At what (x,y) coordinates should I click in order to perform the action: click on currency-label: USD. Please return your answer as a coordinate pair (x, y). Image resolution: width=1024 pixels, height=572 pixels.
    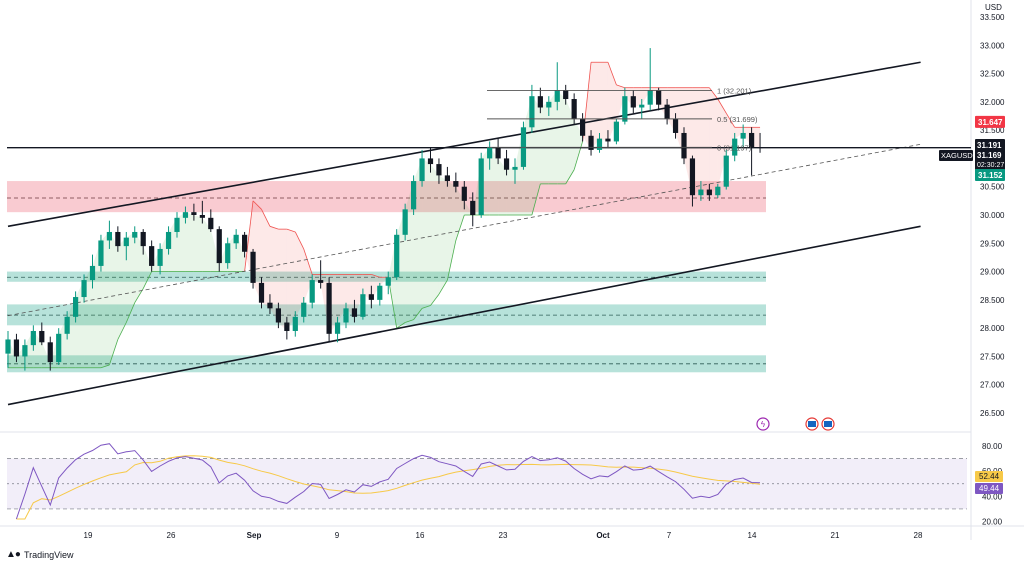
    Looking at the image, I should click on (993, 7).